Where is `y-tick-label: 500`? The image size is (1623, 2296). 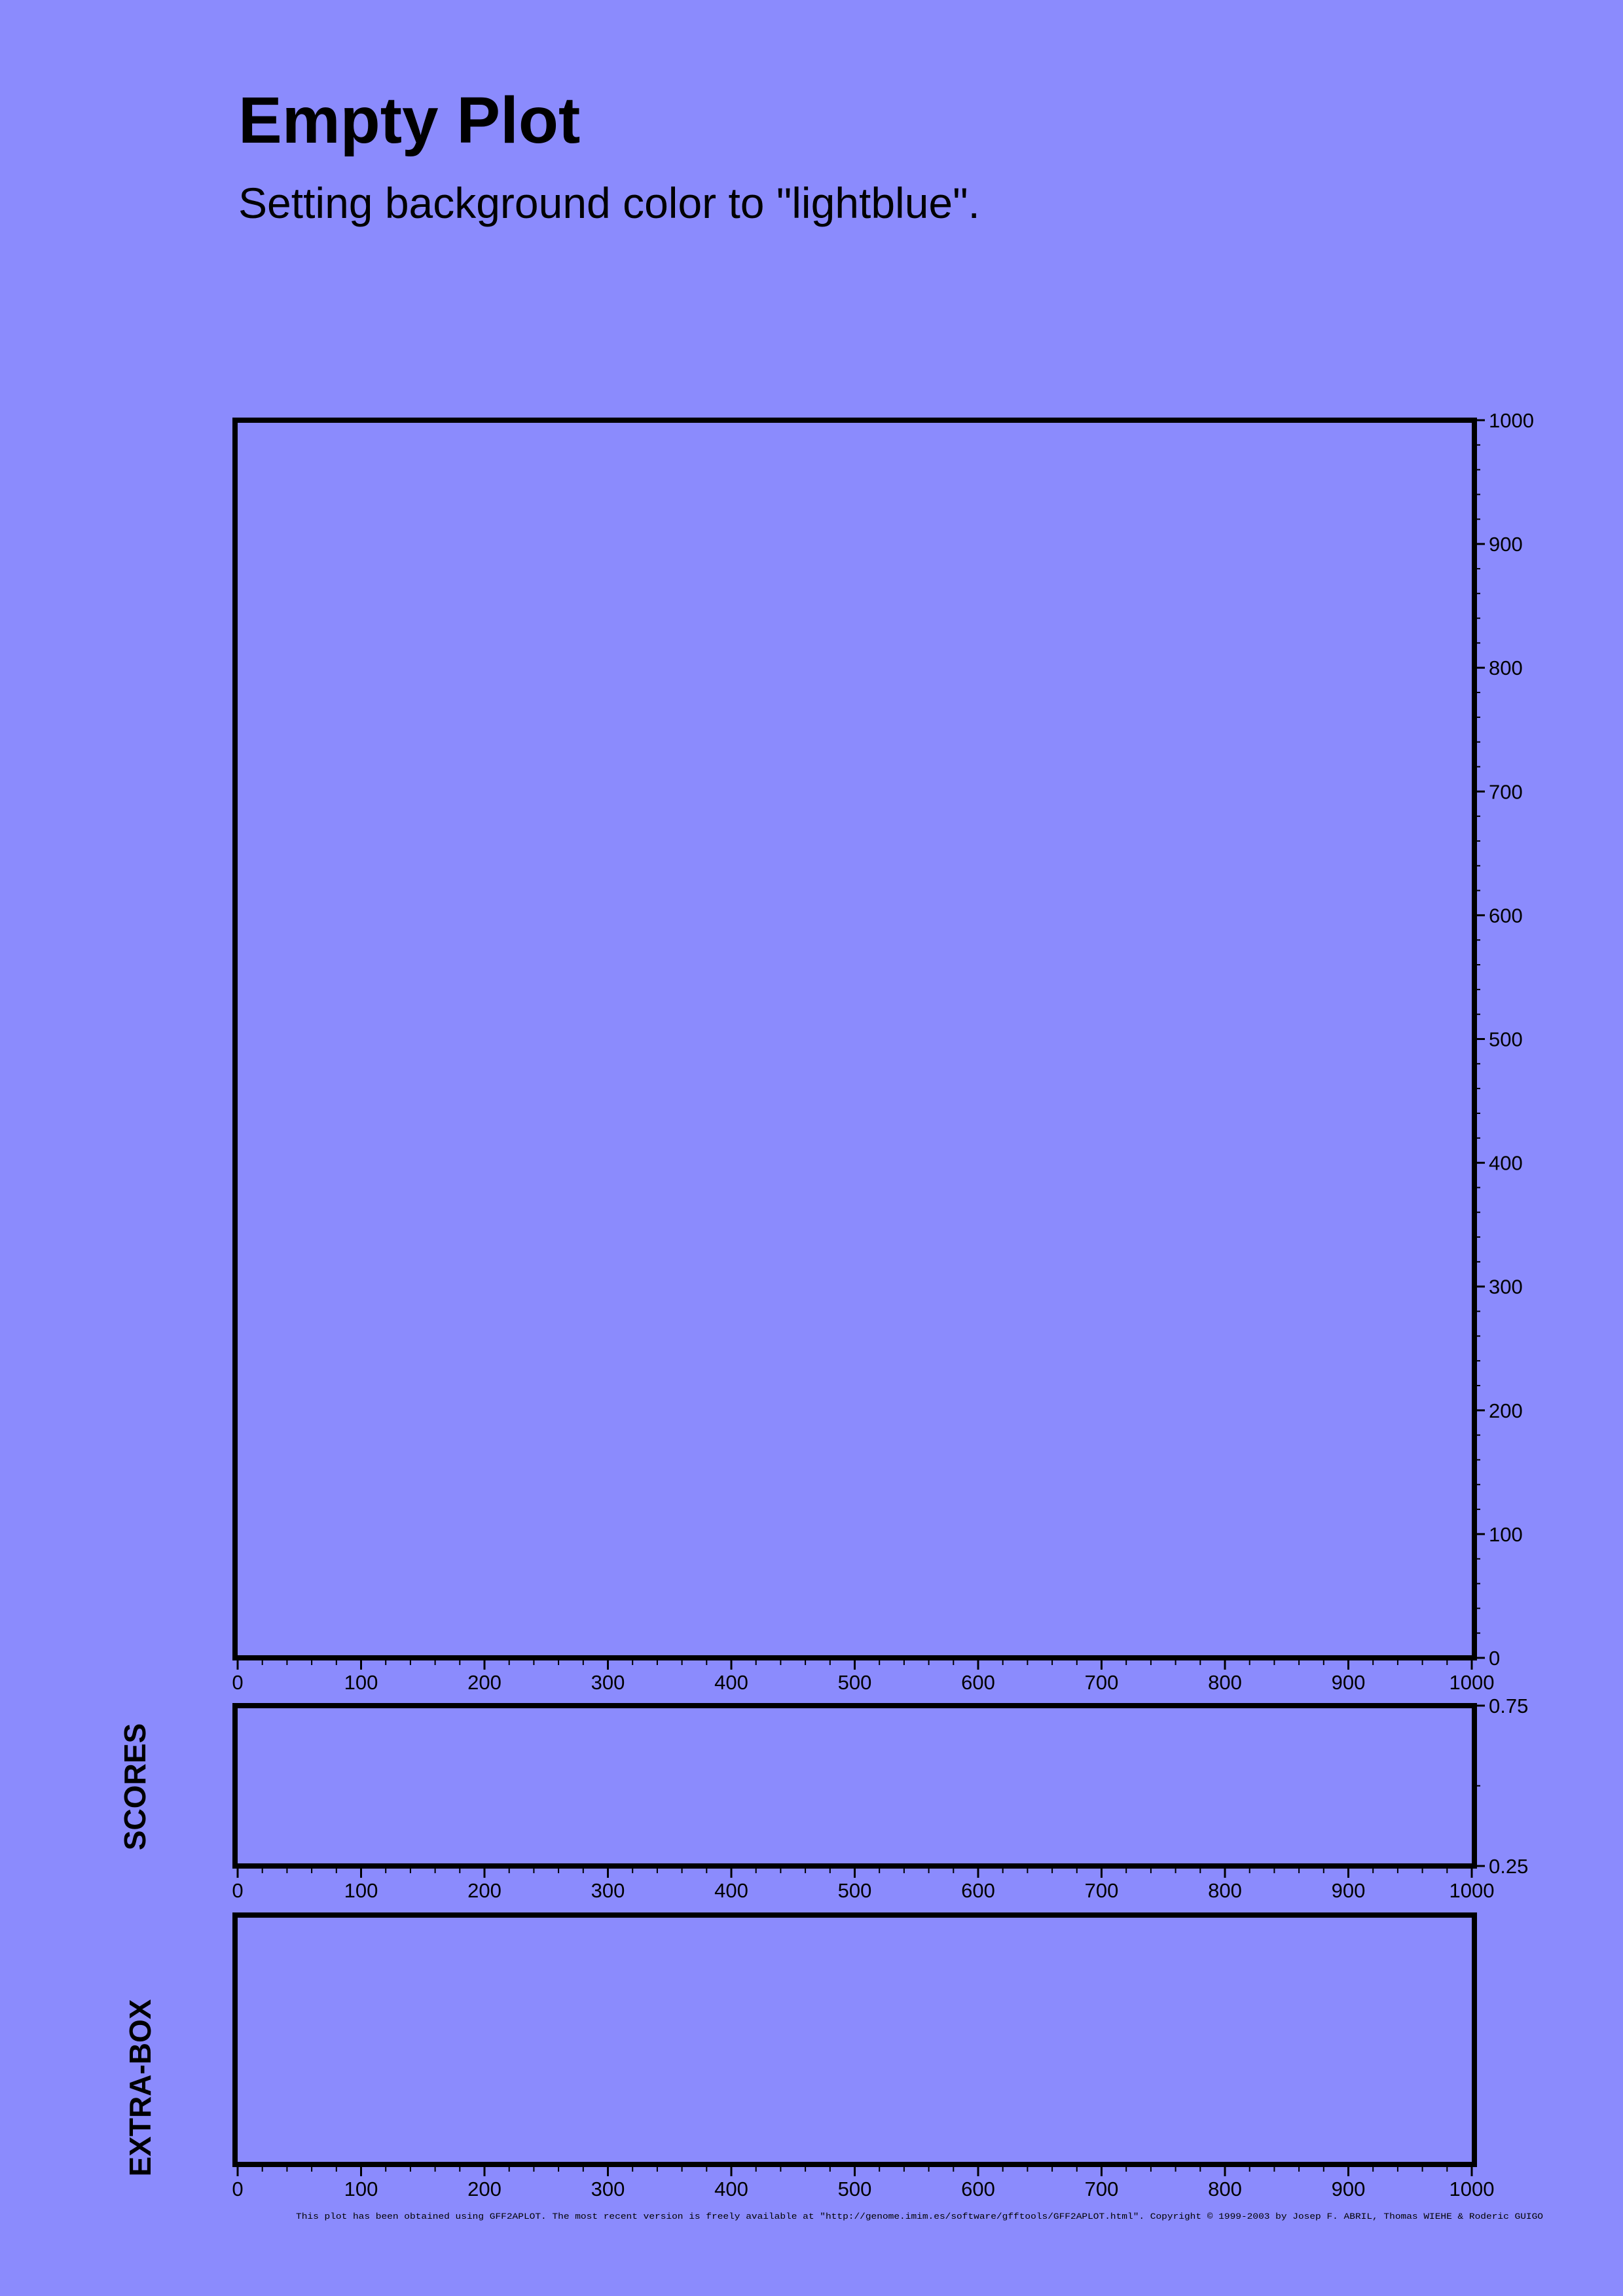 y-tick-label: 500 is located at coordinates (1506, 1039).